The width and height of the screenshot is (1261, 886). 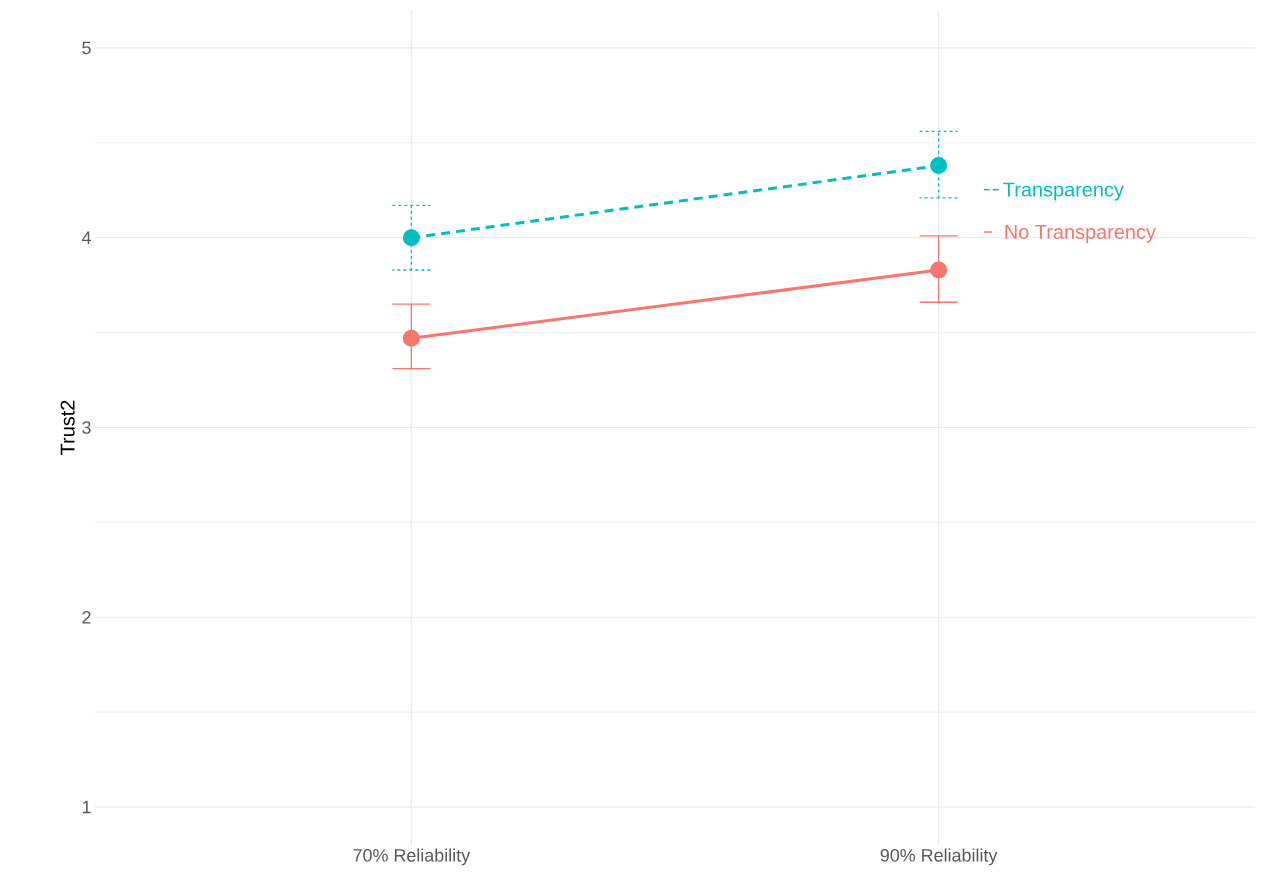 I want to click on y-tick-label: 1, so click(x=86, y=807).